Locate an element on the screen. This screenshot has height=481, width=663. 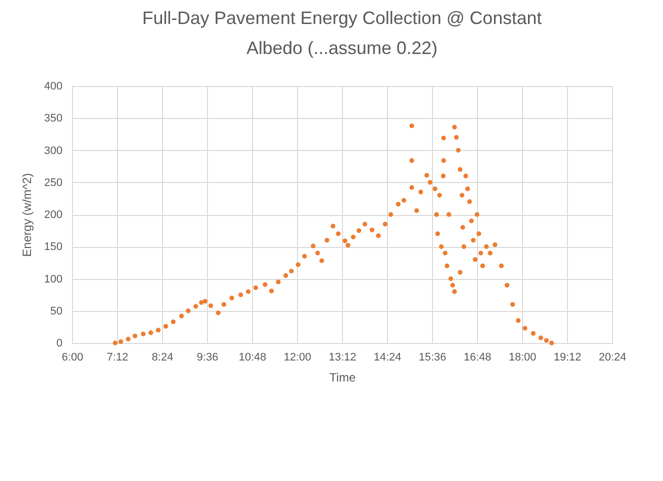
y-tick-label: 250 is located at coordinates (53, 182).